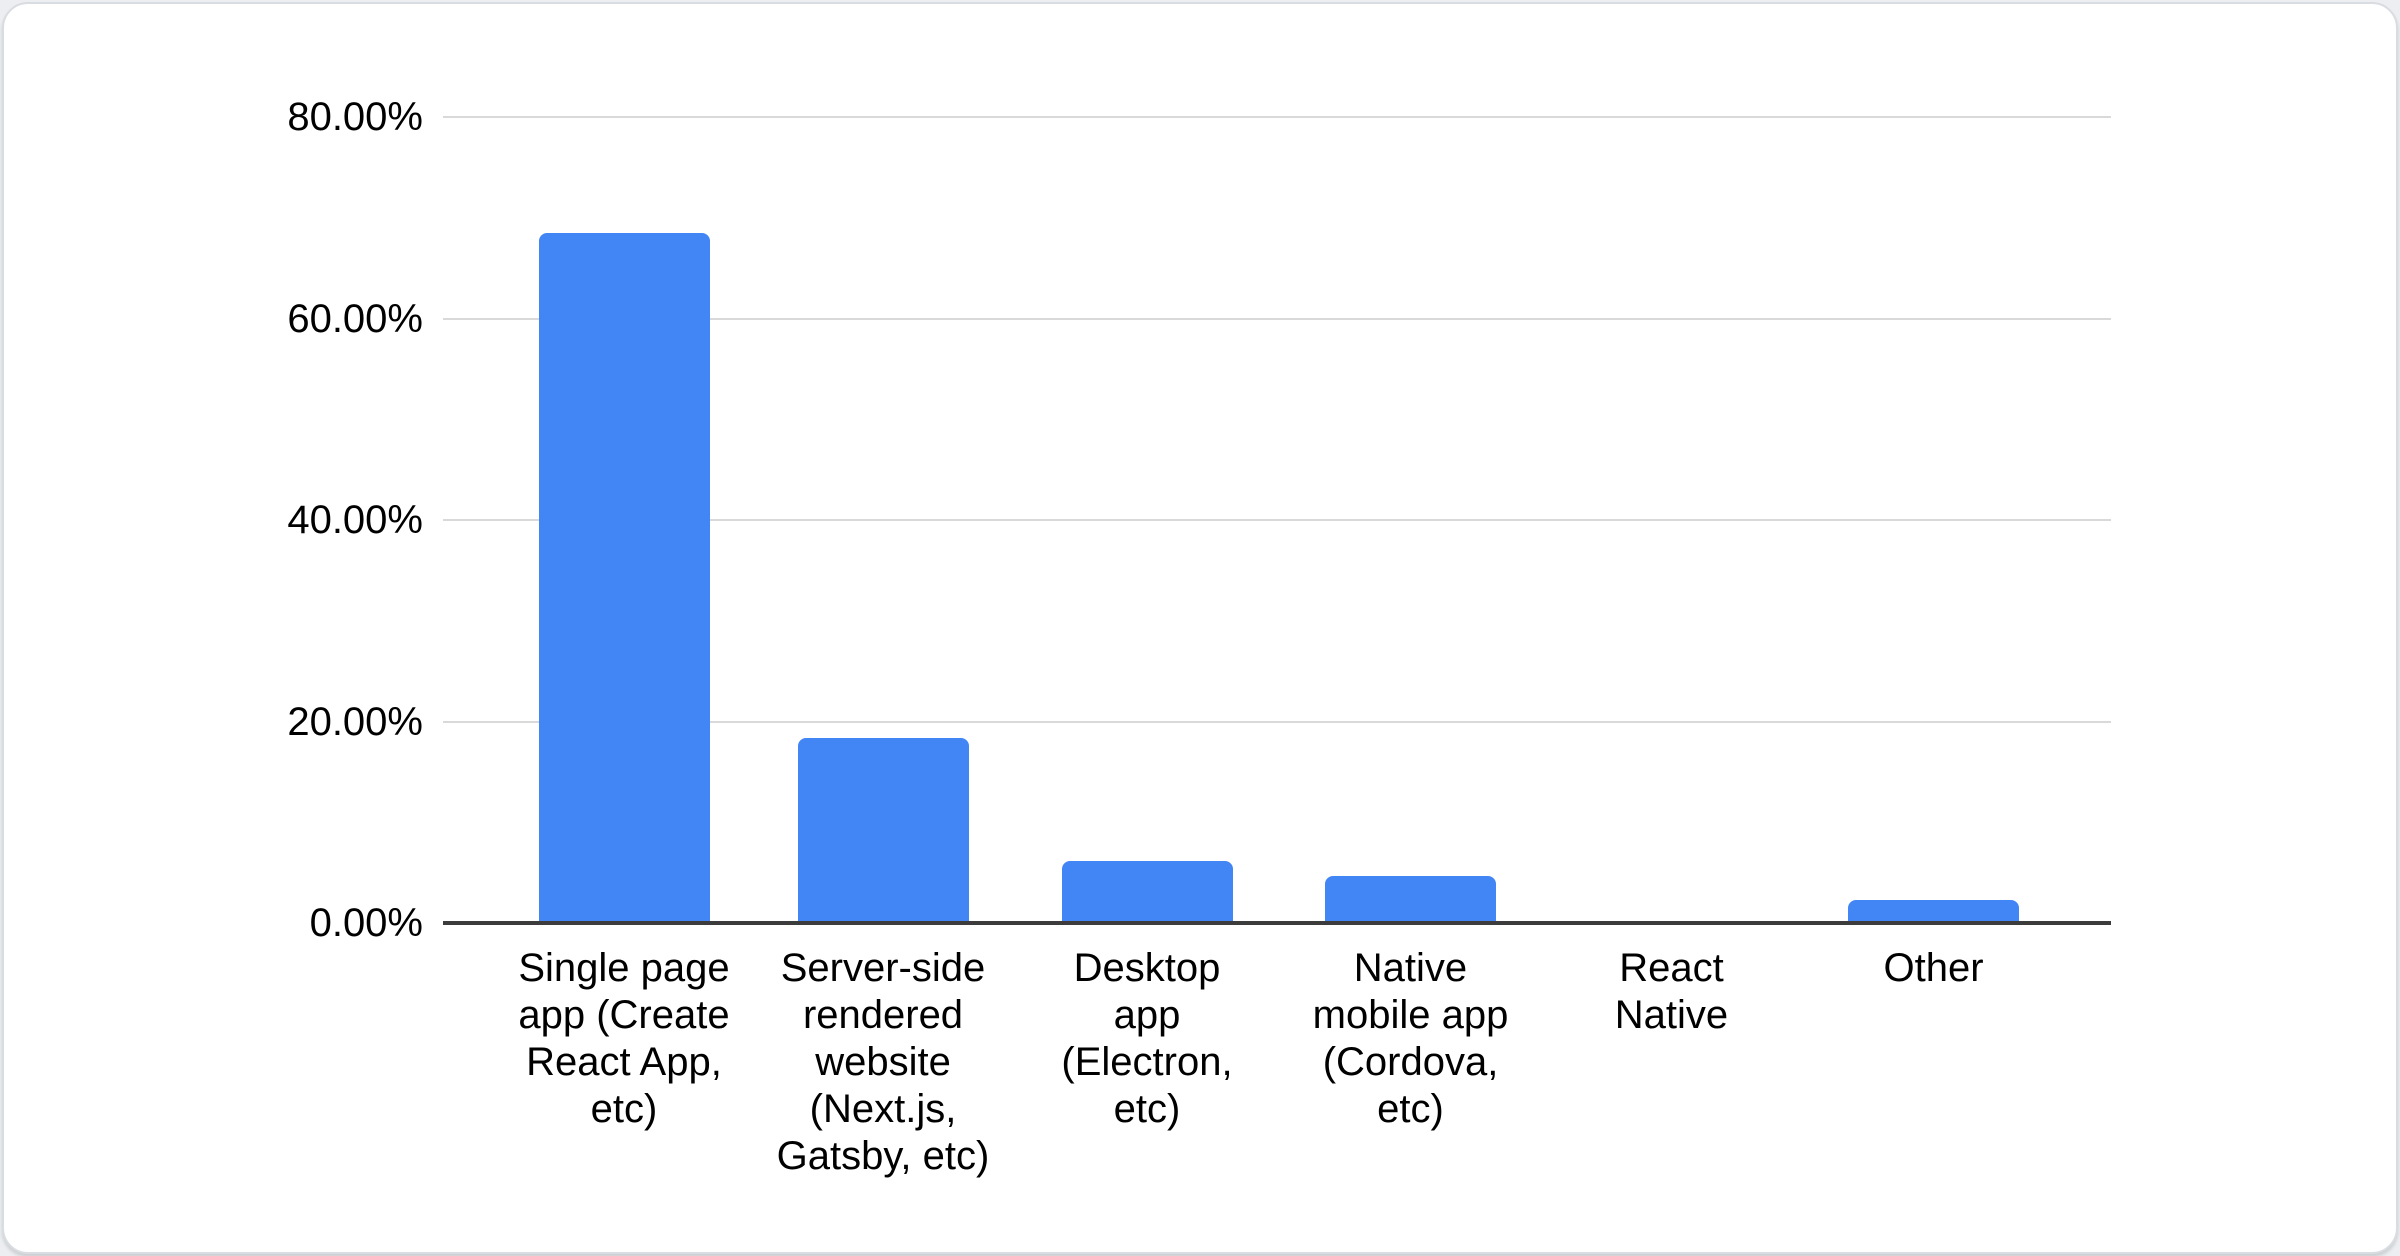  Describe the element at coordinates (1671, 968) in the screenshot. I see `category-label-line: React` at that location.